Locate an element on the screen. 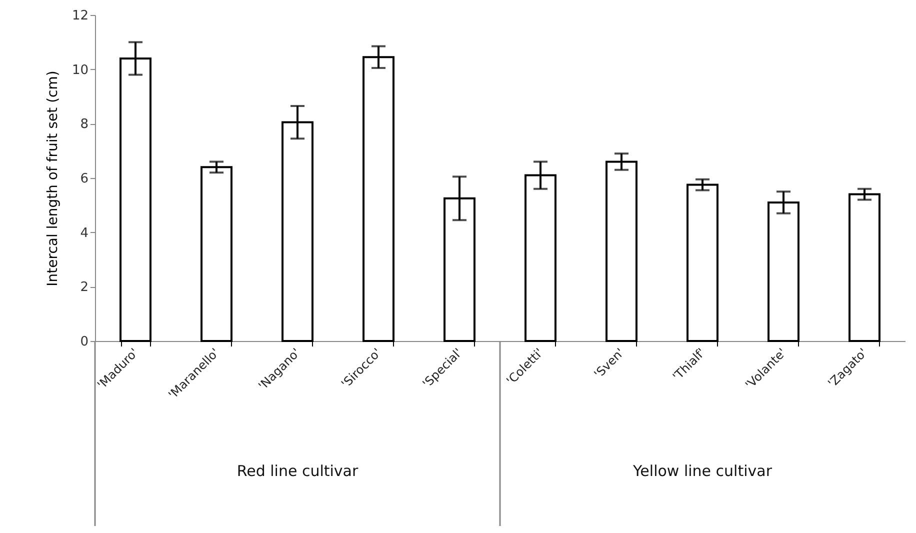  text: Yellow line cultivar is located at coordinates (702, 471).